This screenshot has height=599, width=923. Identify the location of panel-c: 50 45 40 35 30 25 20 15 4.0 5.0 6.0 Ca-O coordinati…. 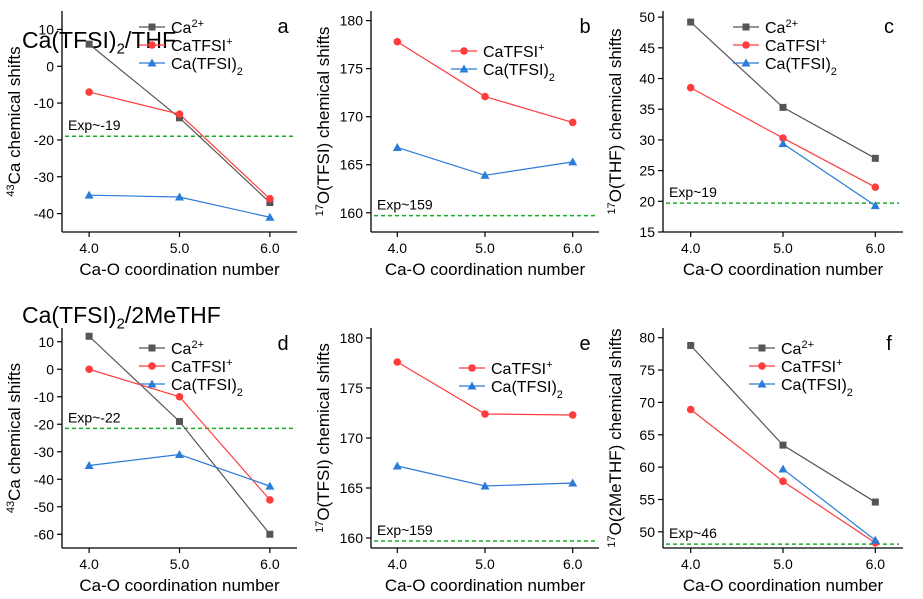
(754, 144).